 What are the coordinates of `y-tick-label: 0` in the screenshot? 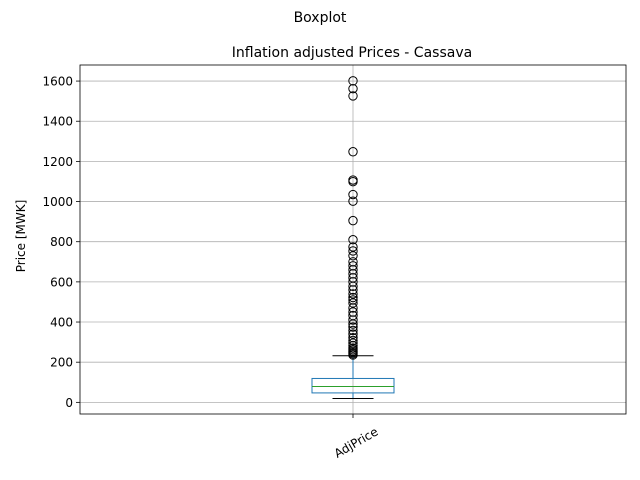 It's located at (69, 403).